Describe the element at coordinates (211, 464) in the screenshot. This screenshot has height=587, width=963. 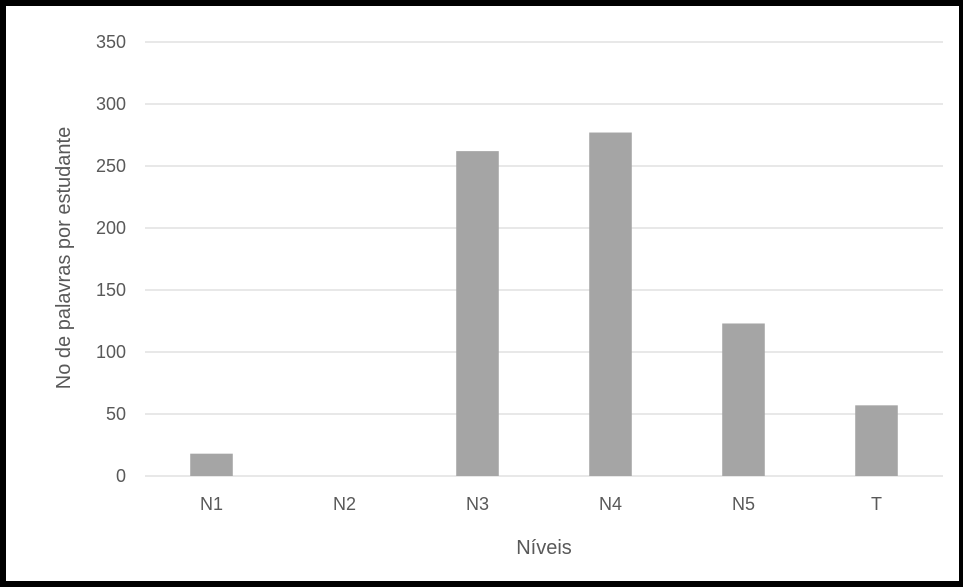
I see `bar-n1` at that location.